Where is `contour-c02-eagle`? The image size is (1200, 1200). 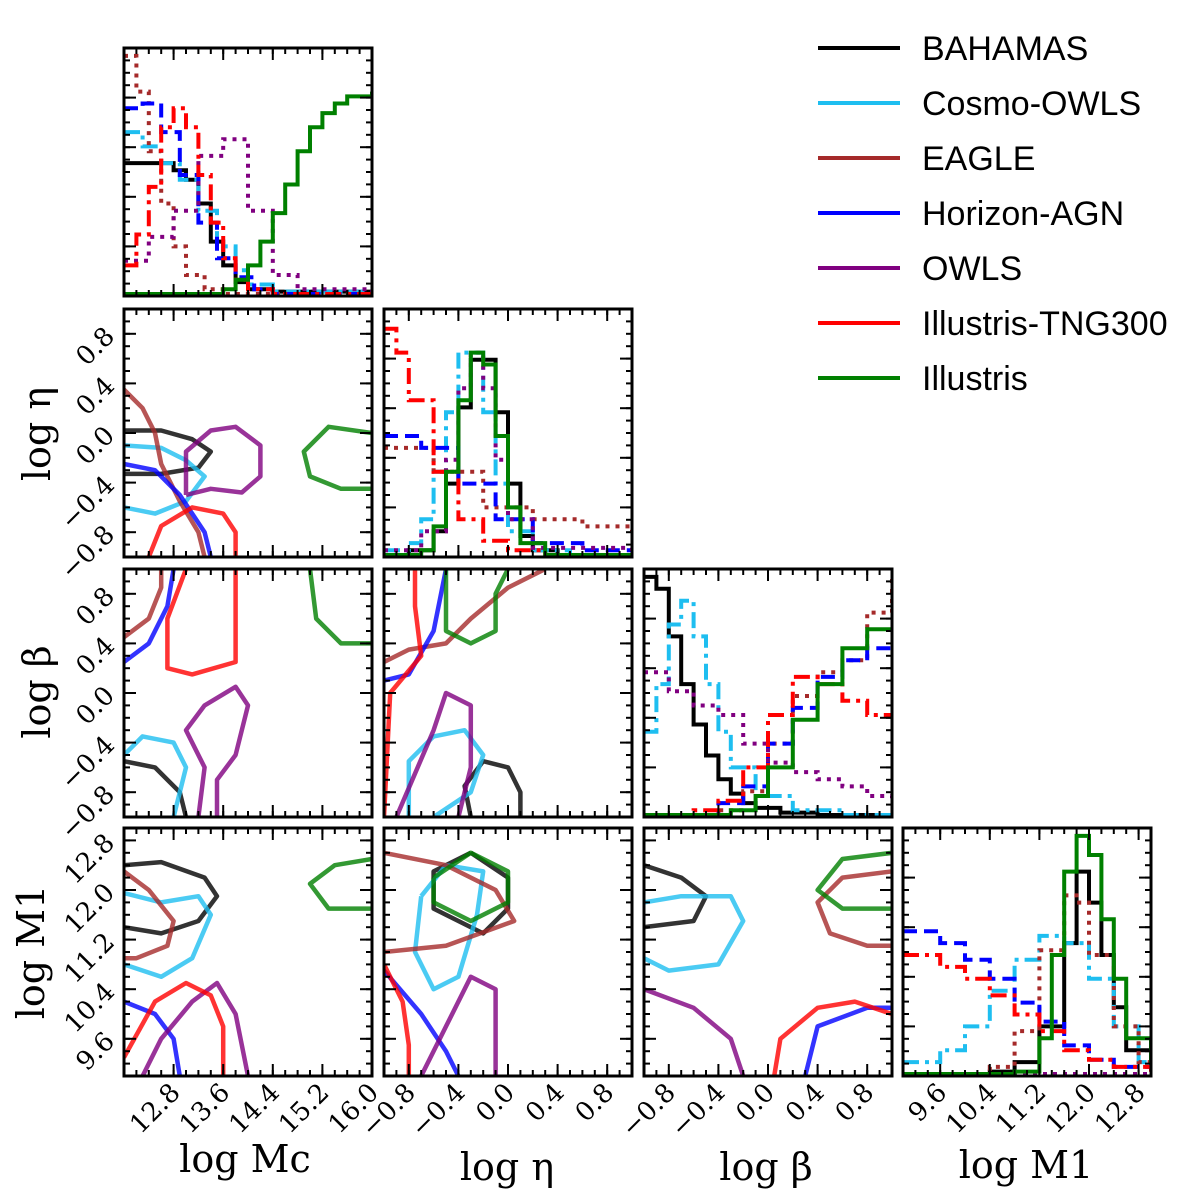 contour-c02-eagle is located at coordinates (144, 604).